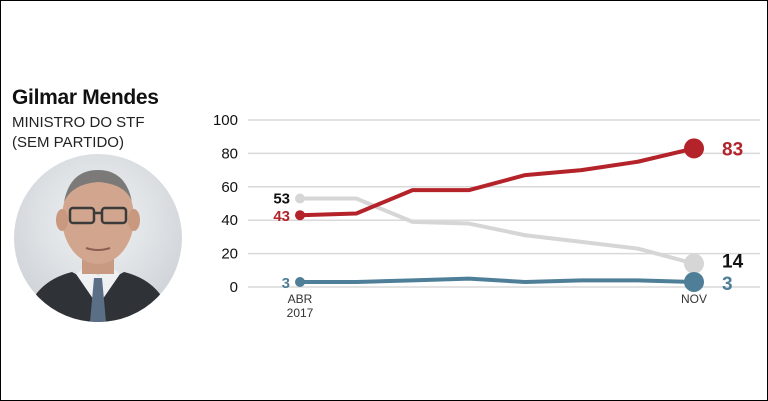 This screenshot has width=768, height=401. What do you see at coordinates (300, 299) in the screenshot?
I see `x-label-start-month: ABR` at bounding box center [300, 299].